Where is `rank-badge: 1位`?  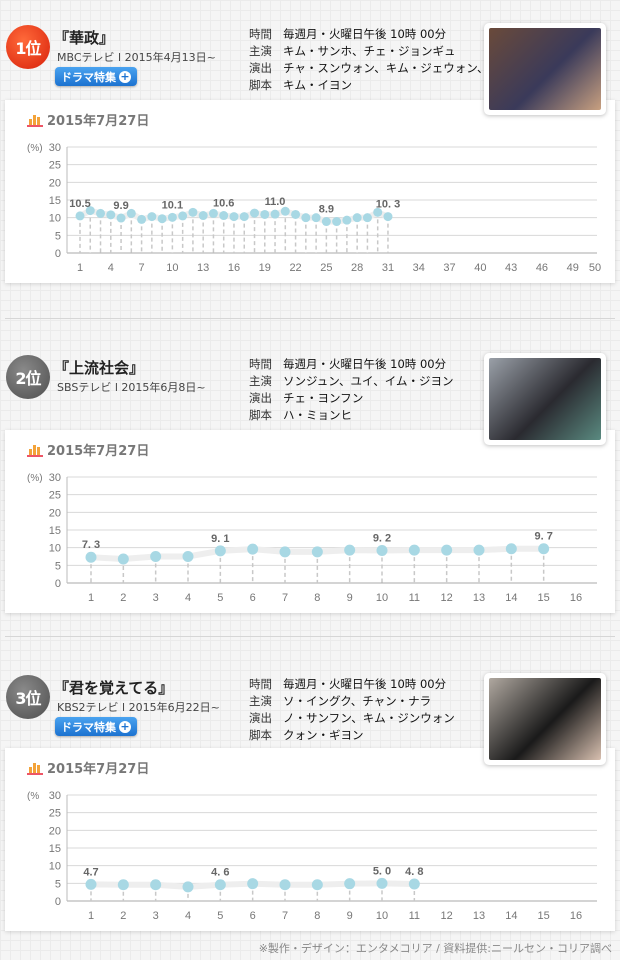
rank-badge: 1位 is located at coordinates (28, 47).